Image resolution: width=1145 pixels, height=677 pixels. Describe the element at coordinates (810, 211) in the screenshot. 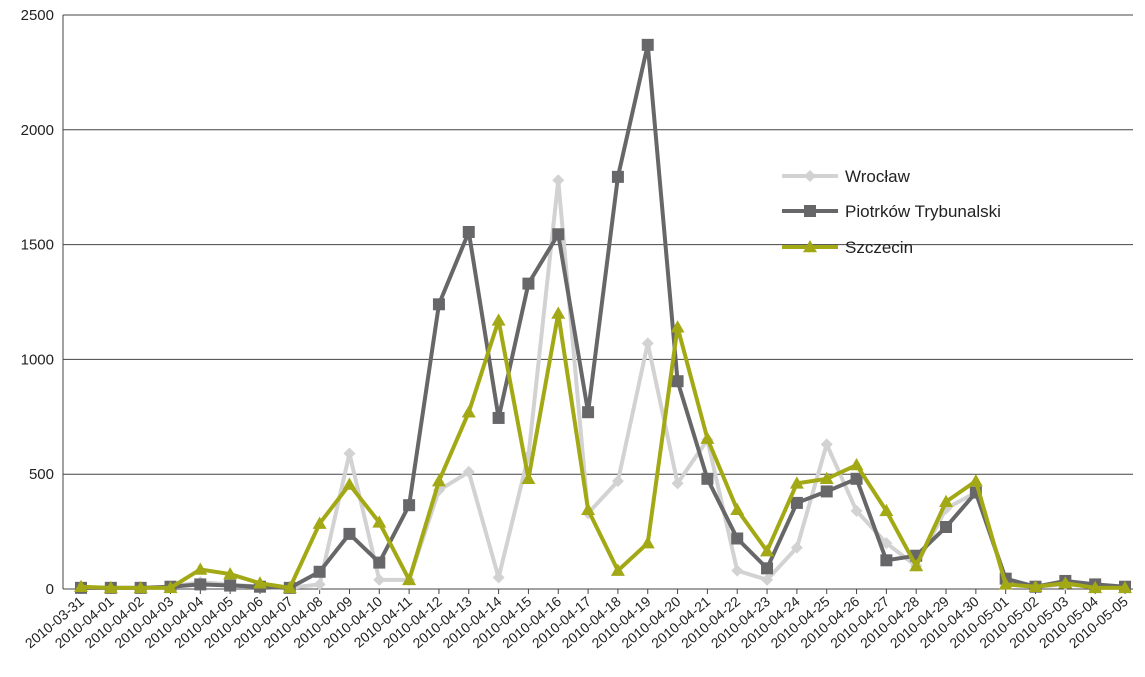

I see `legend-marker-piotrk-w-trybunalski` at that location.